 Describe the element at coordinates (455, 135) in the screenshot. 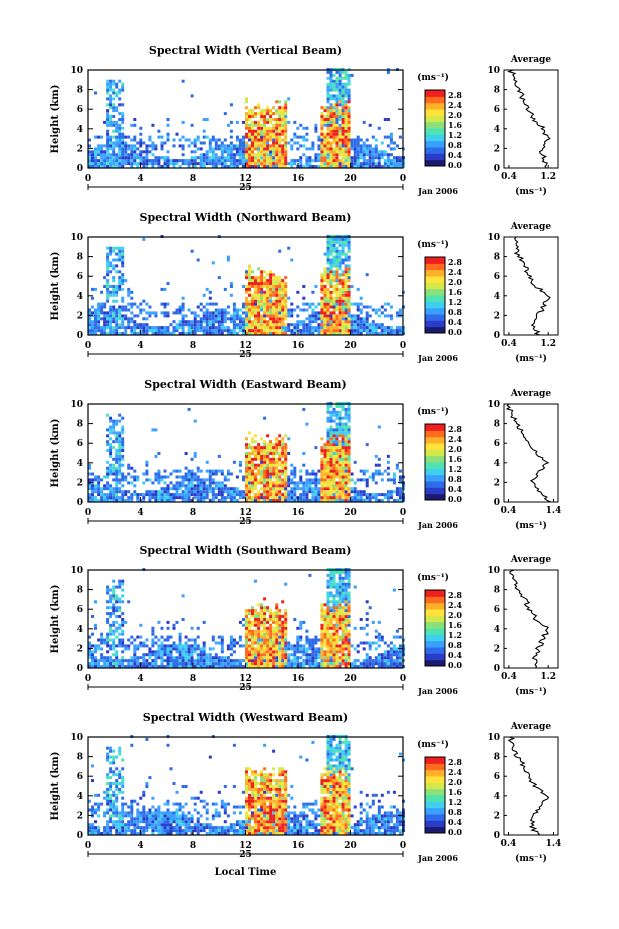

I see `colorbar-tick-label: 1.2` at that location.